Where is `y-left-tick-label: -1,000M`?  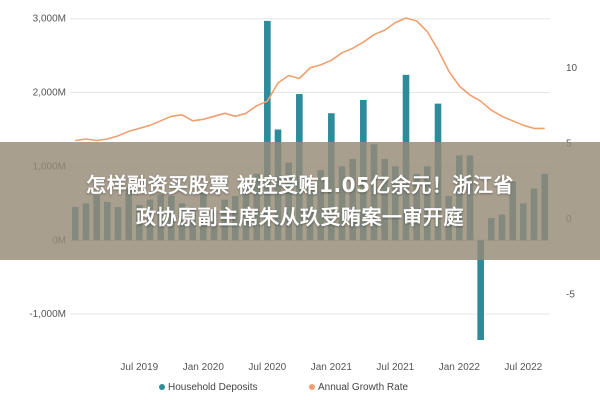
y-left-tick-label: -1,000M is located at coordinates (47, 314).